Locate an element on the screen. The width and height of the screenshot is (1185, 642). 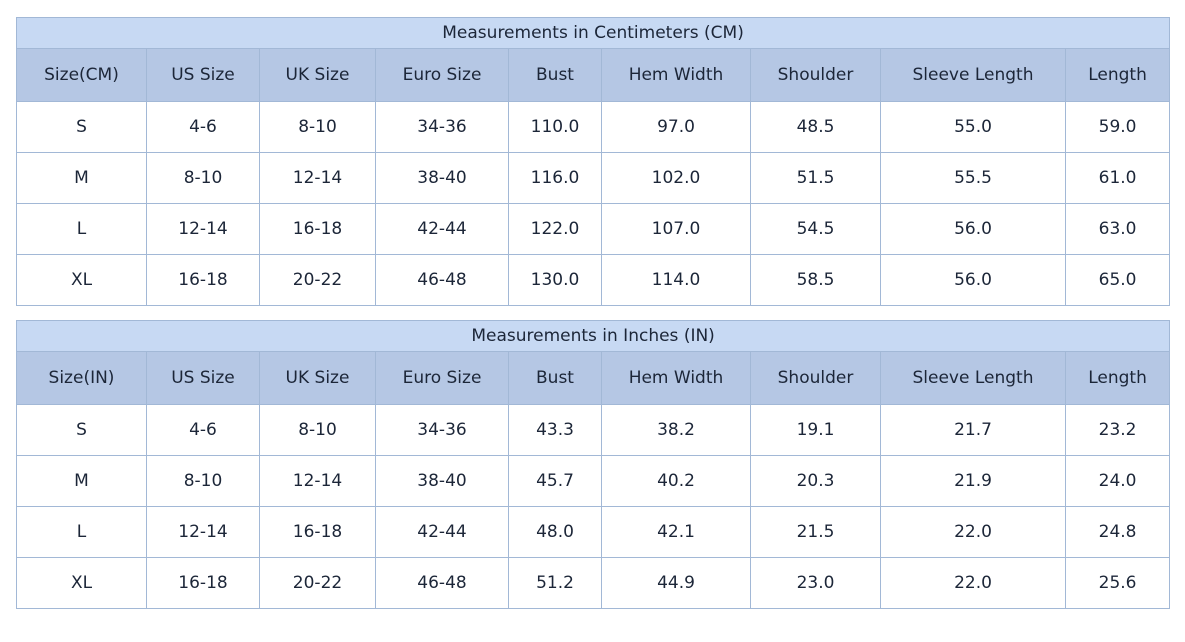
table-row: L 12-14 16-18 42-44 122.0 107.0 54.5 56.0 63.0 is located at coordinates (593, 229).